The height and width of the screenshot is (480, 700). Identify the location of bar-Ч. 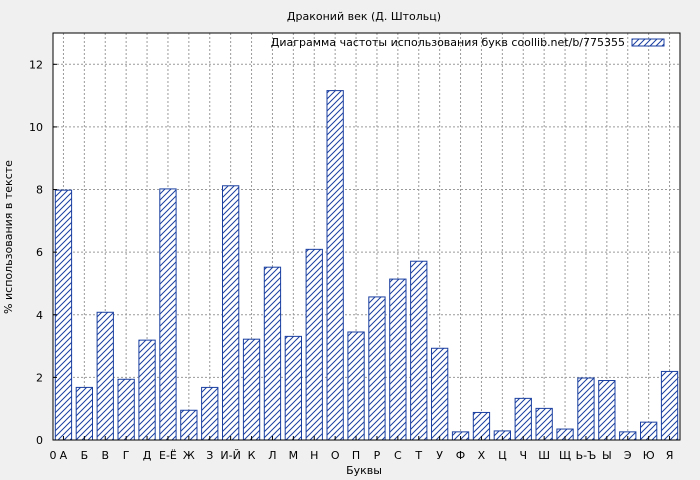
(523, 419).